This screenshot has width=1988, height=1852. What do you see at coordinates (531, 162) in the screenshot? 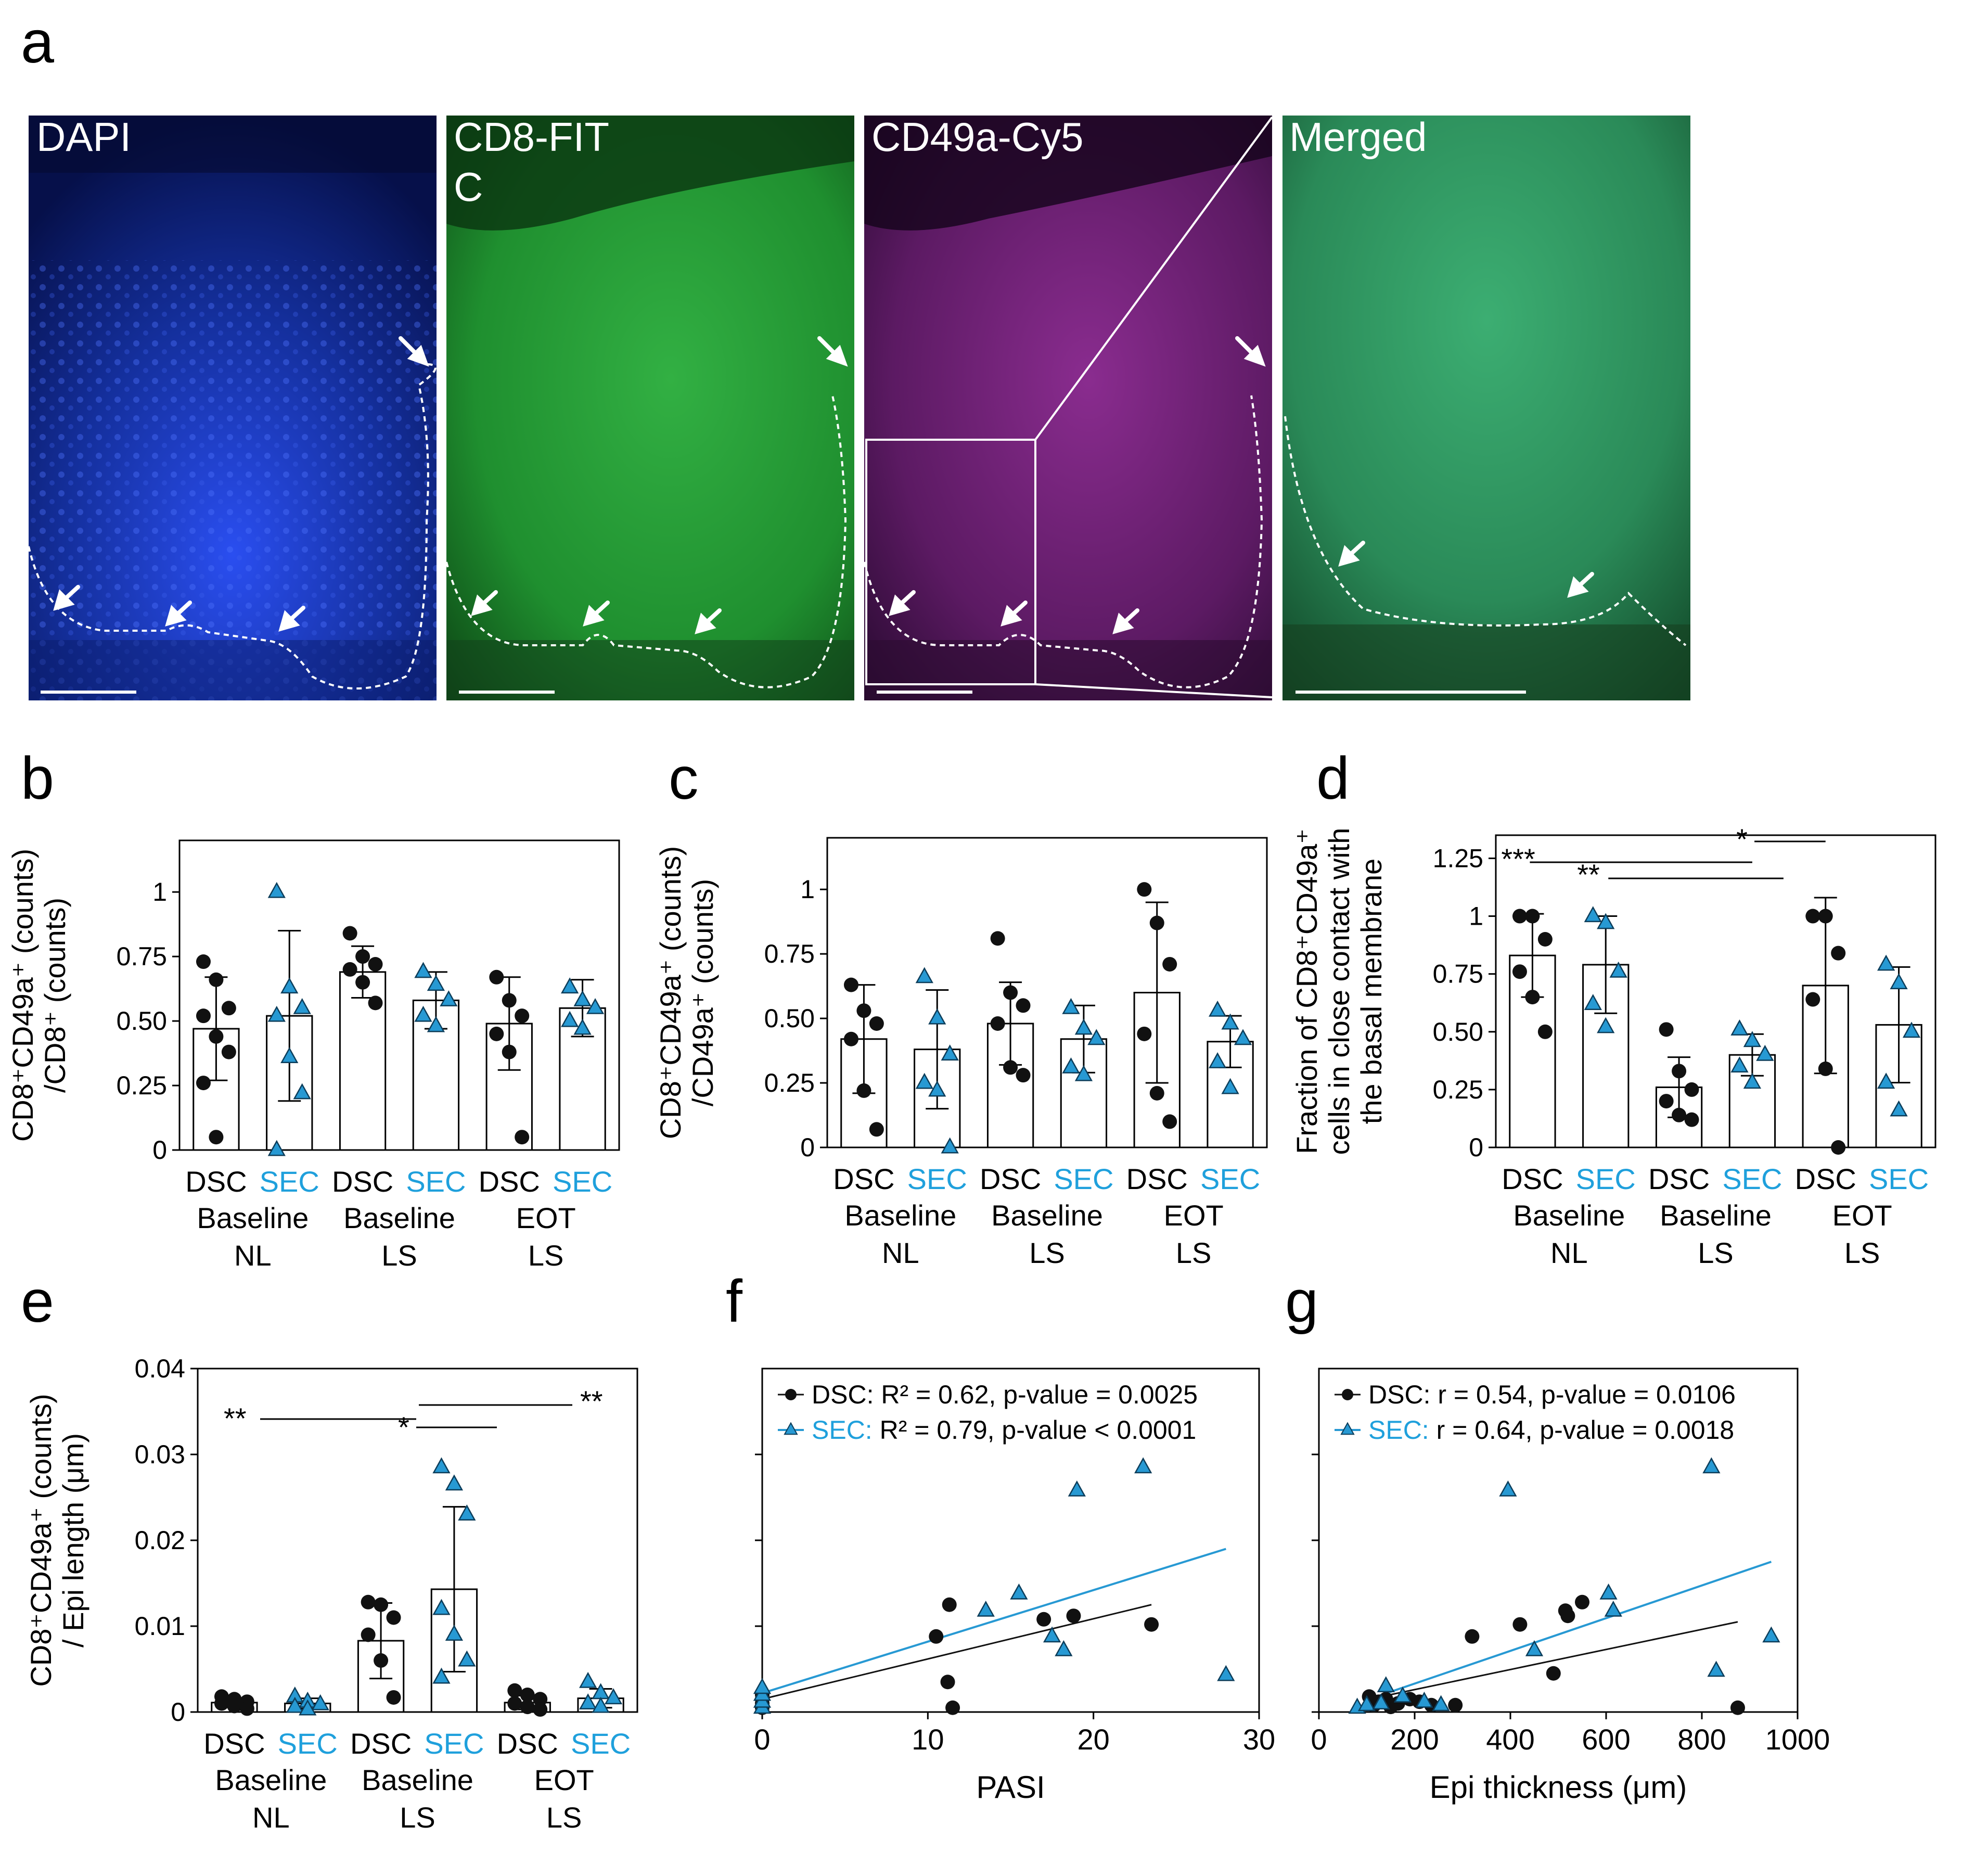
I see `image-label-cd8-fitc: CD8-FIT C` at bounding box center [531, 162].